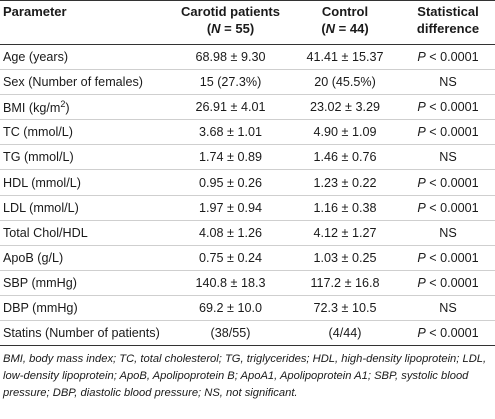 Image resolution: width=495 pixels, height=419 pixels. Describe the element at coordinates (86, 233) in the screenshot. I see `cell-parameter: Total Chol/HDL` at that location.